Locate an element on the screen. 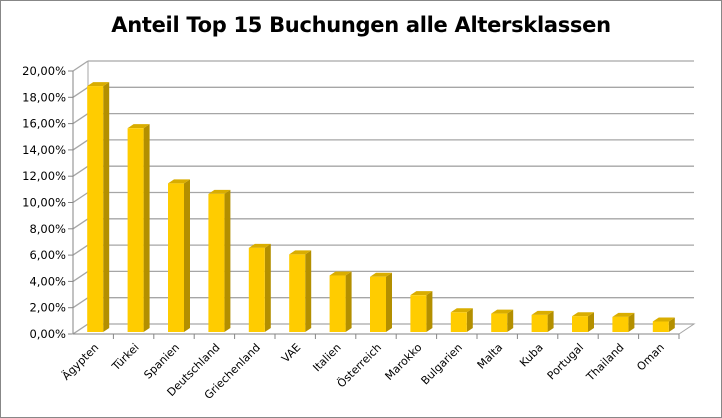  y-tick-label: 20,00% is located at coordinates (44, 71).